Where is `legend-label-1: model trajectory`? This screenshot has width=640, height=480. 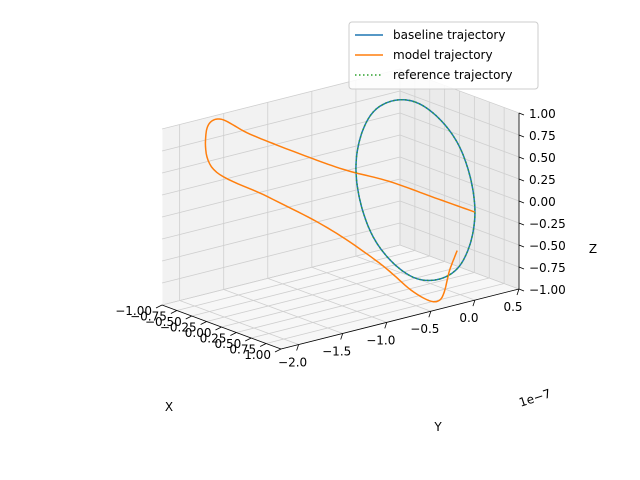 legend-label-1: model trajectory is located at coordinates (443, 55).